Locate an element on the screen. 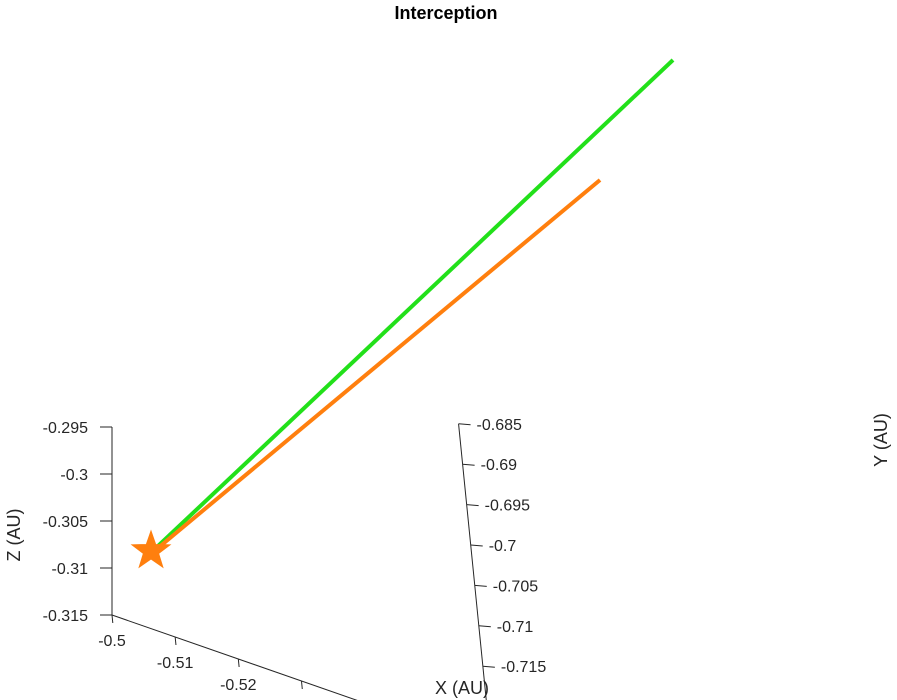  z-tick-label: -0.315 is located at coordinates (65, 616).